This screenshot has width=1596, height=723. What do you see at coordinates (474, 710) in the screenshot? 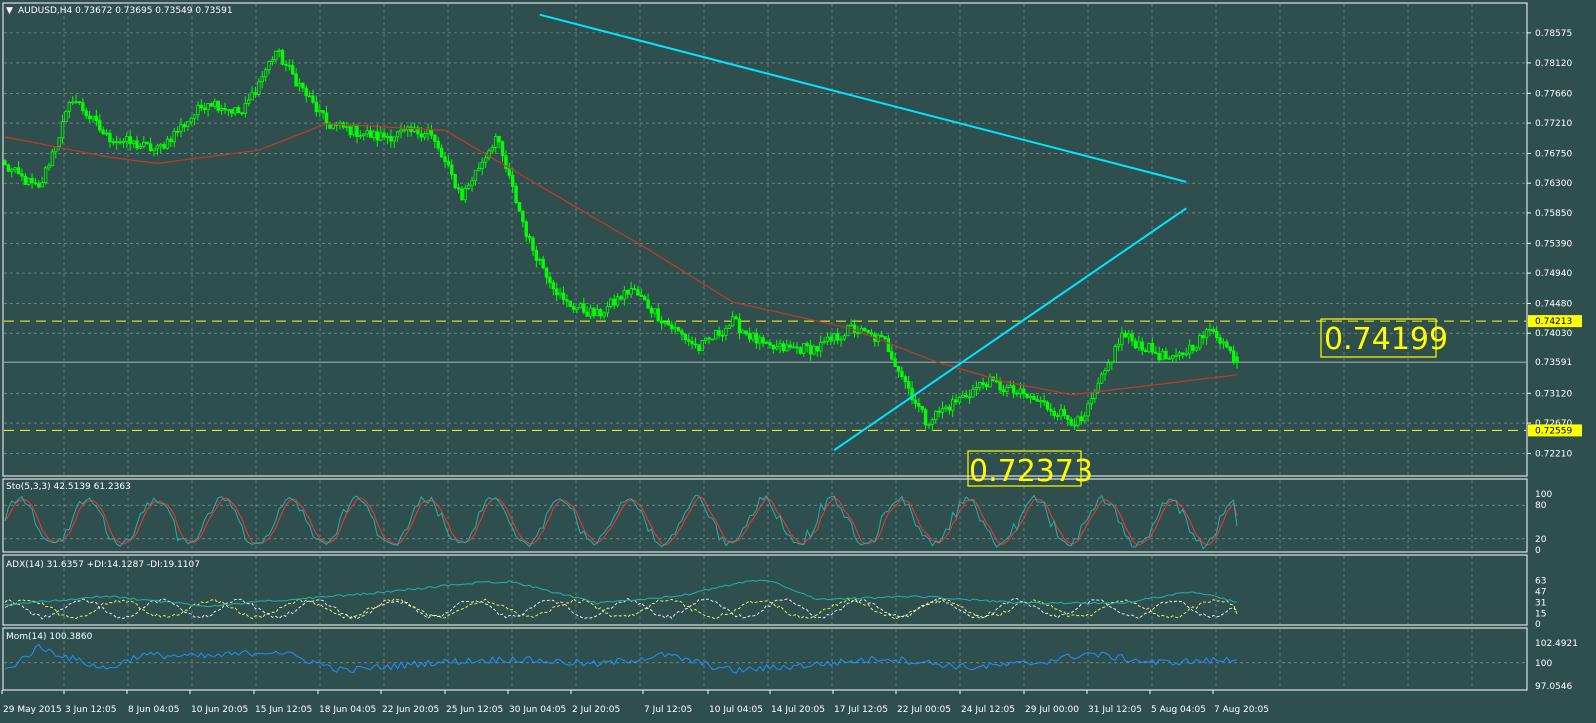
I see `time-tick-label: 25 Jun 12:05` at bounding box center [474, 710].